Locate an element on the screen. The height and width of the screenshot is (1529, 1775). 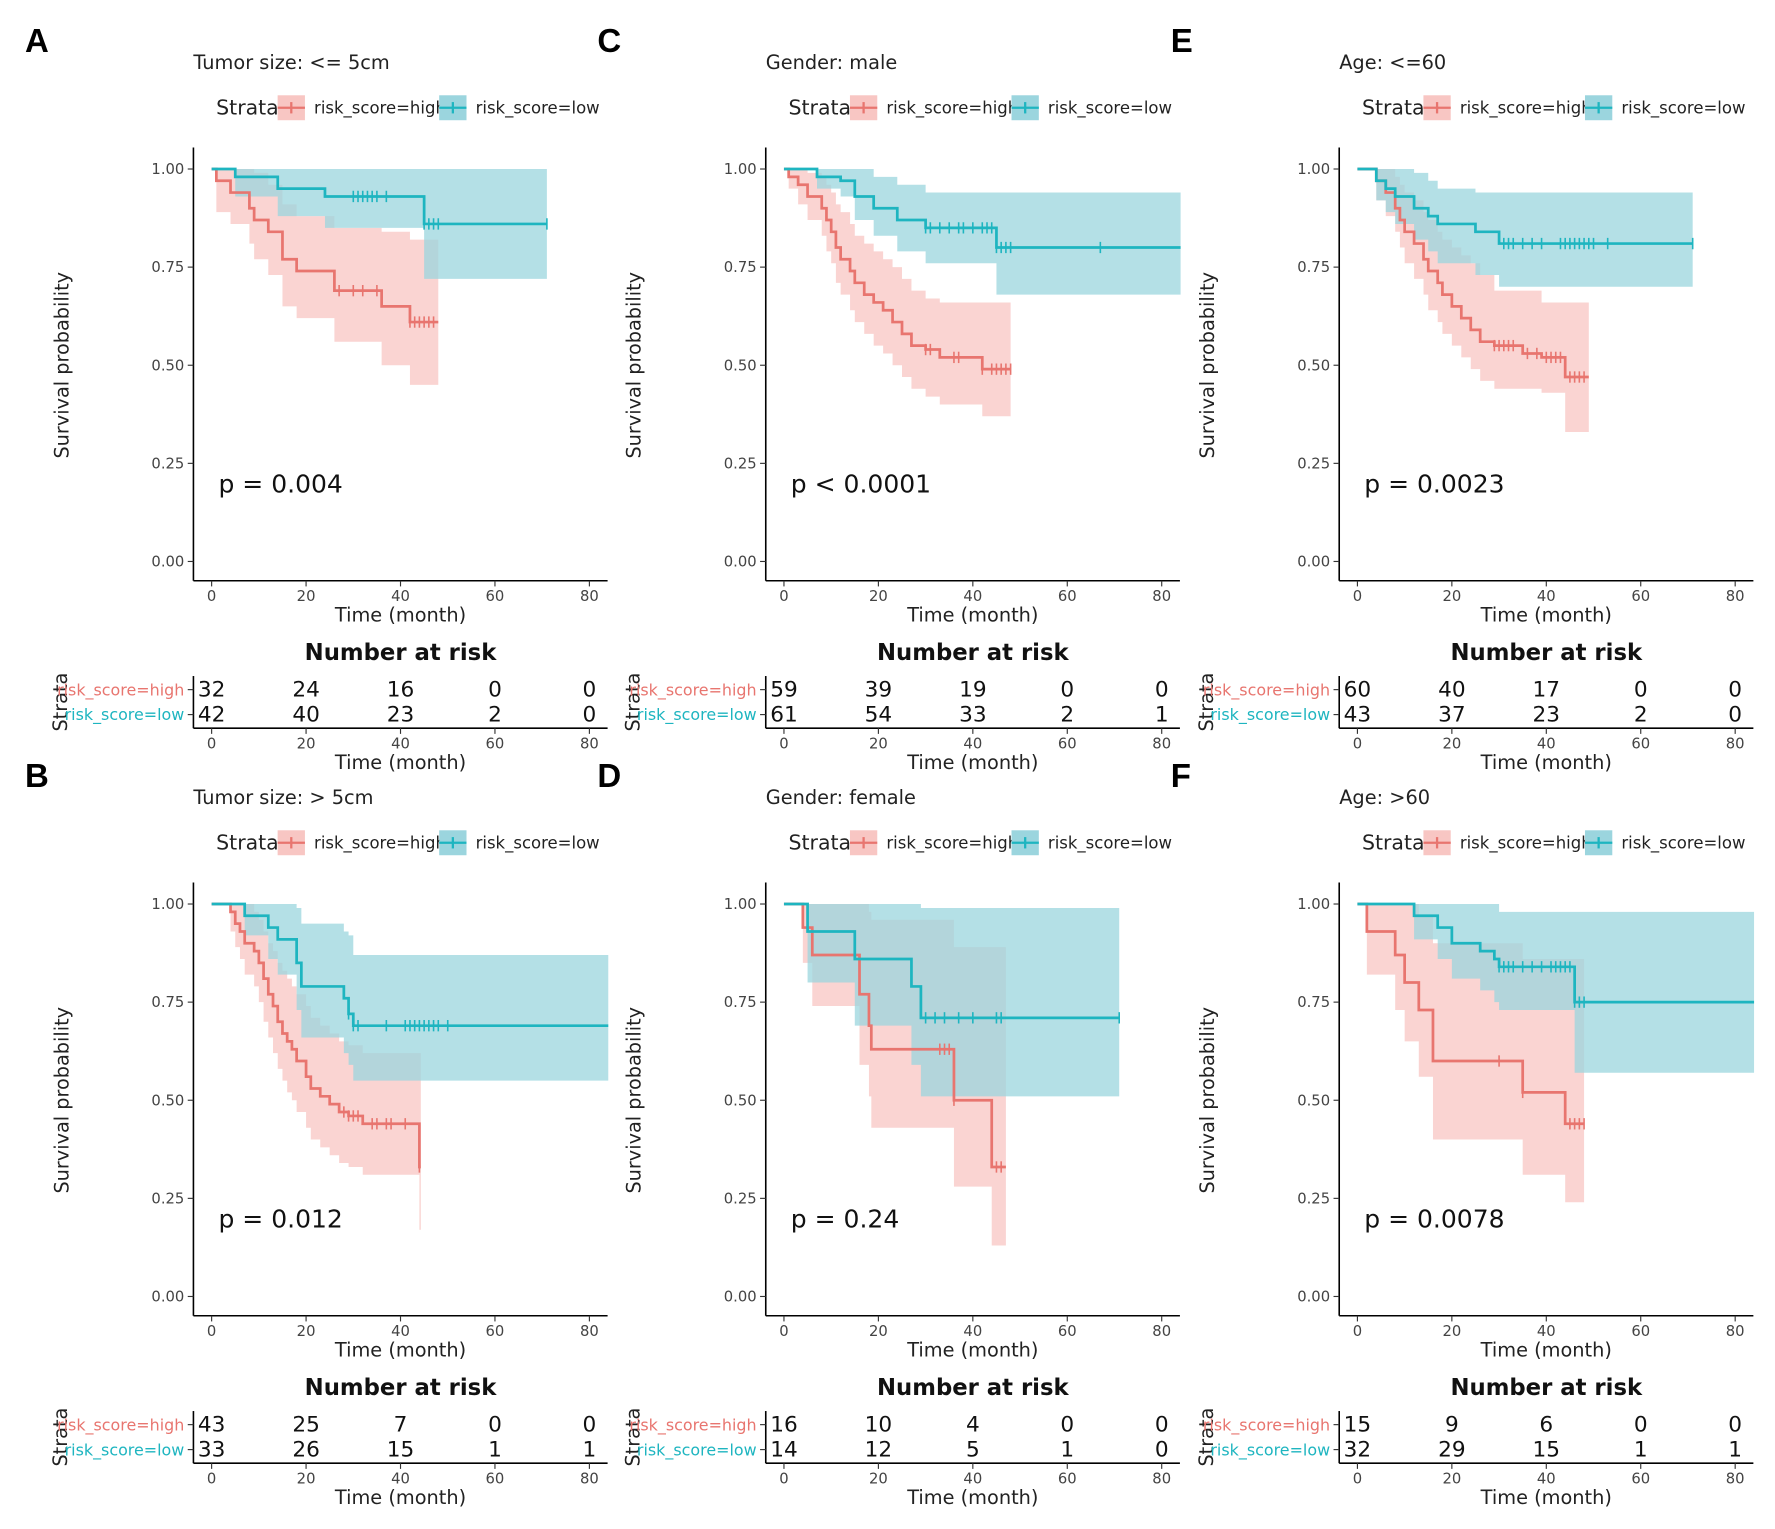
risk-count-low: 42 is located at coordinates (212, 714).